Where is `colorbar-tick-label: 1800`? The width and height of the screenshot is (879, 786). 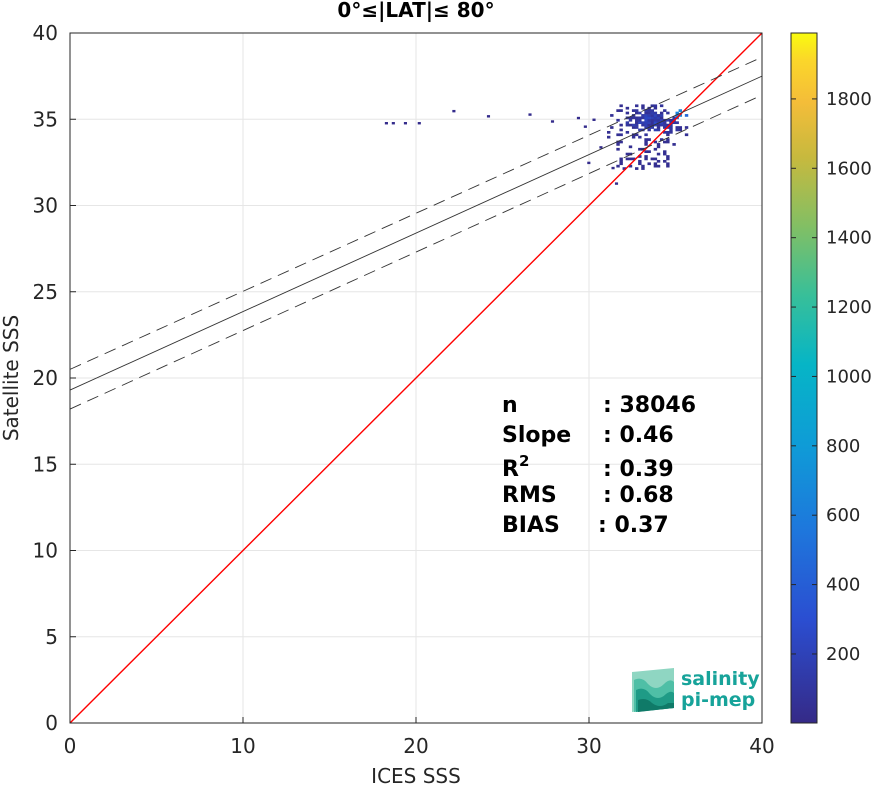
colorbar-tick-label: 1800 is located at coordinates (849, 99).